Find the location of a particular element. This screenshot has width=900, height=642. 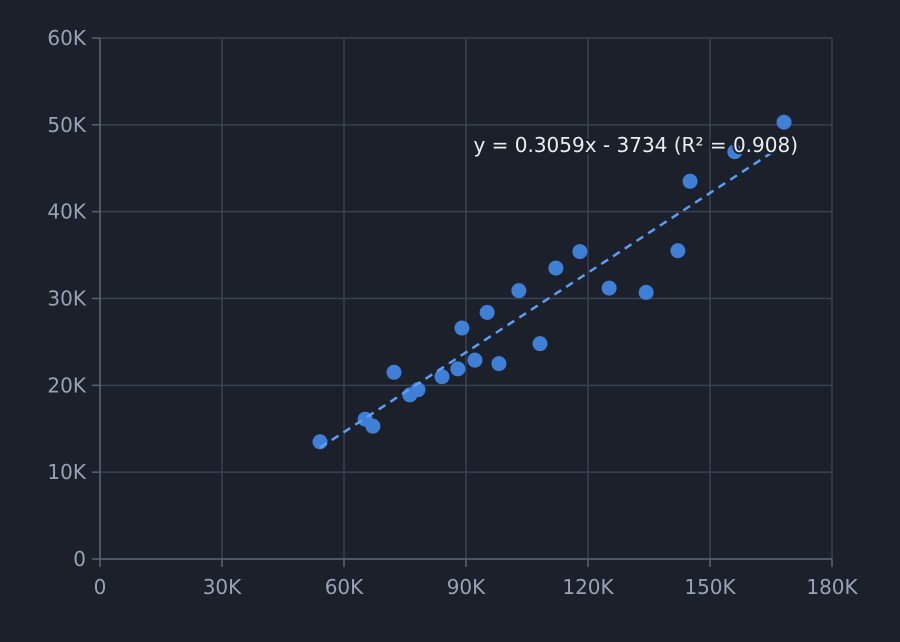

y-tick-label: 40K is located at coordinates (66, 212).